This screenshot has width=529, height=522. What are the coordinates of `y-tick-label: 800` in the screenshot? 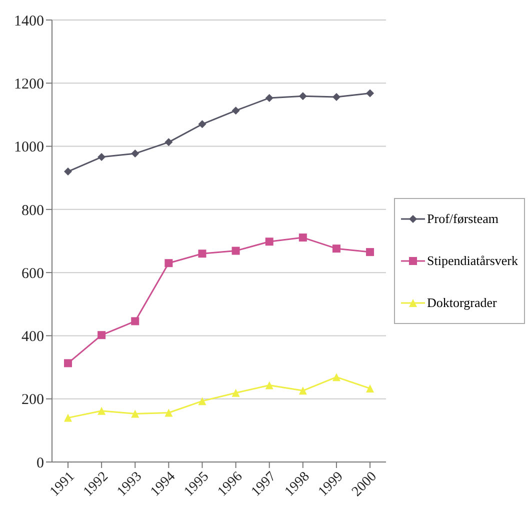 It's located at (33, 210).